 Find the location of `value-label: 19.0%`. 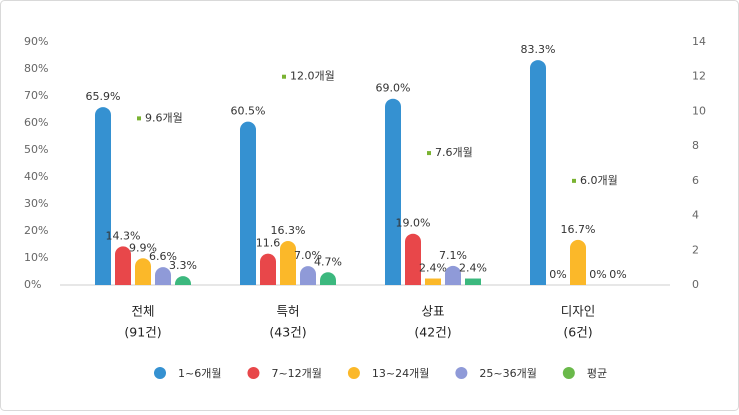

value-label: 19.0% is located at coordinates (413, 223).